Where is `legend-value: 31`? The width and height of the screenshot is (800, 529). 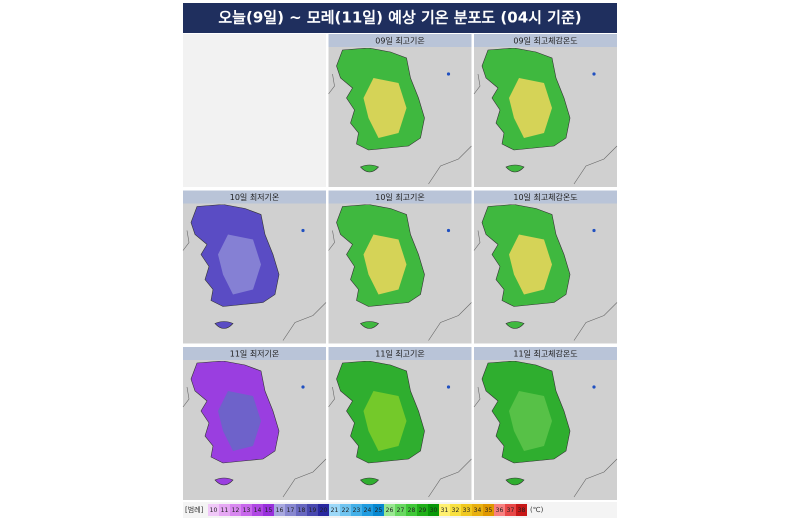
legend-value: 31 is located at coordinates (445, 510).